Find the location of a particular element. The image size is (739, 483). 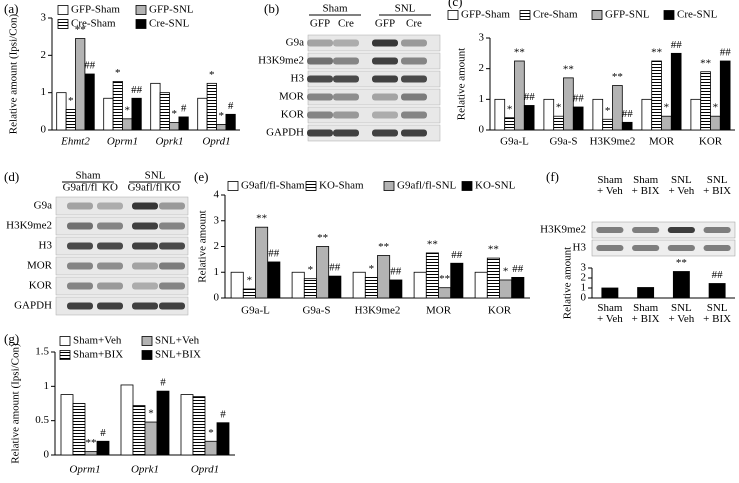

panel-label: (a) is located at coordinates (11, 8).